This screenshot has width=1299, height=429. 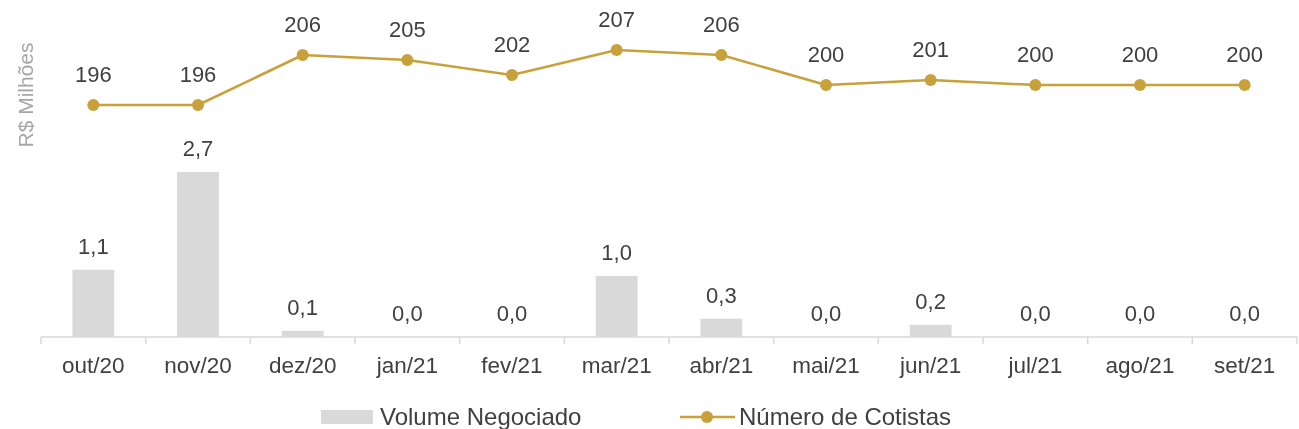 What do you see at coordinates (845, 416) in the screenshot?
I see `legend-label: Número de Cotistas` at bounding box center [845, 416].